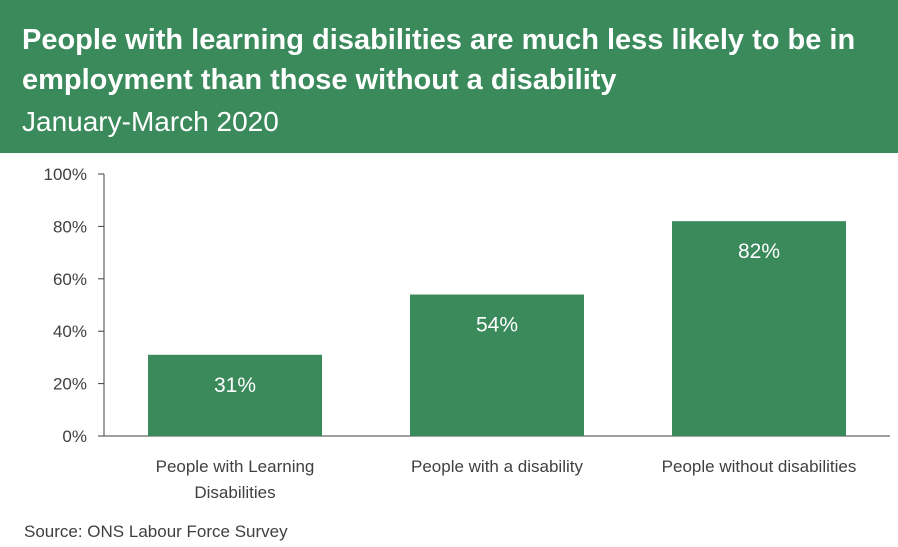  I want to click on source-note: Source: ONS Labour Force Survey, so click(156, 531).